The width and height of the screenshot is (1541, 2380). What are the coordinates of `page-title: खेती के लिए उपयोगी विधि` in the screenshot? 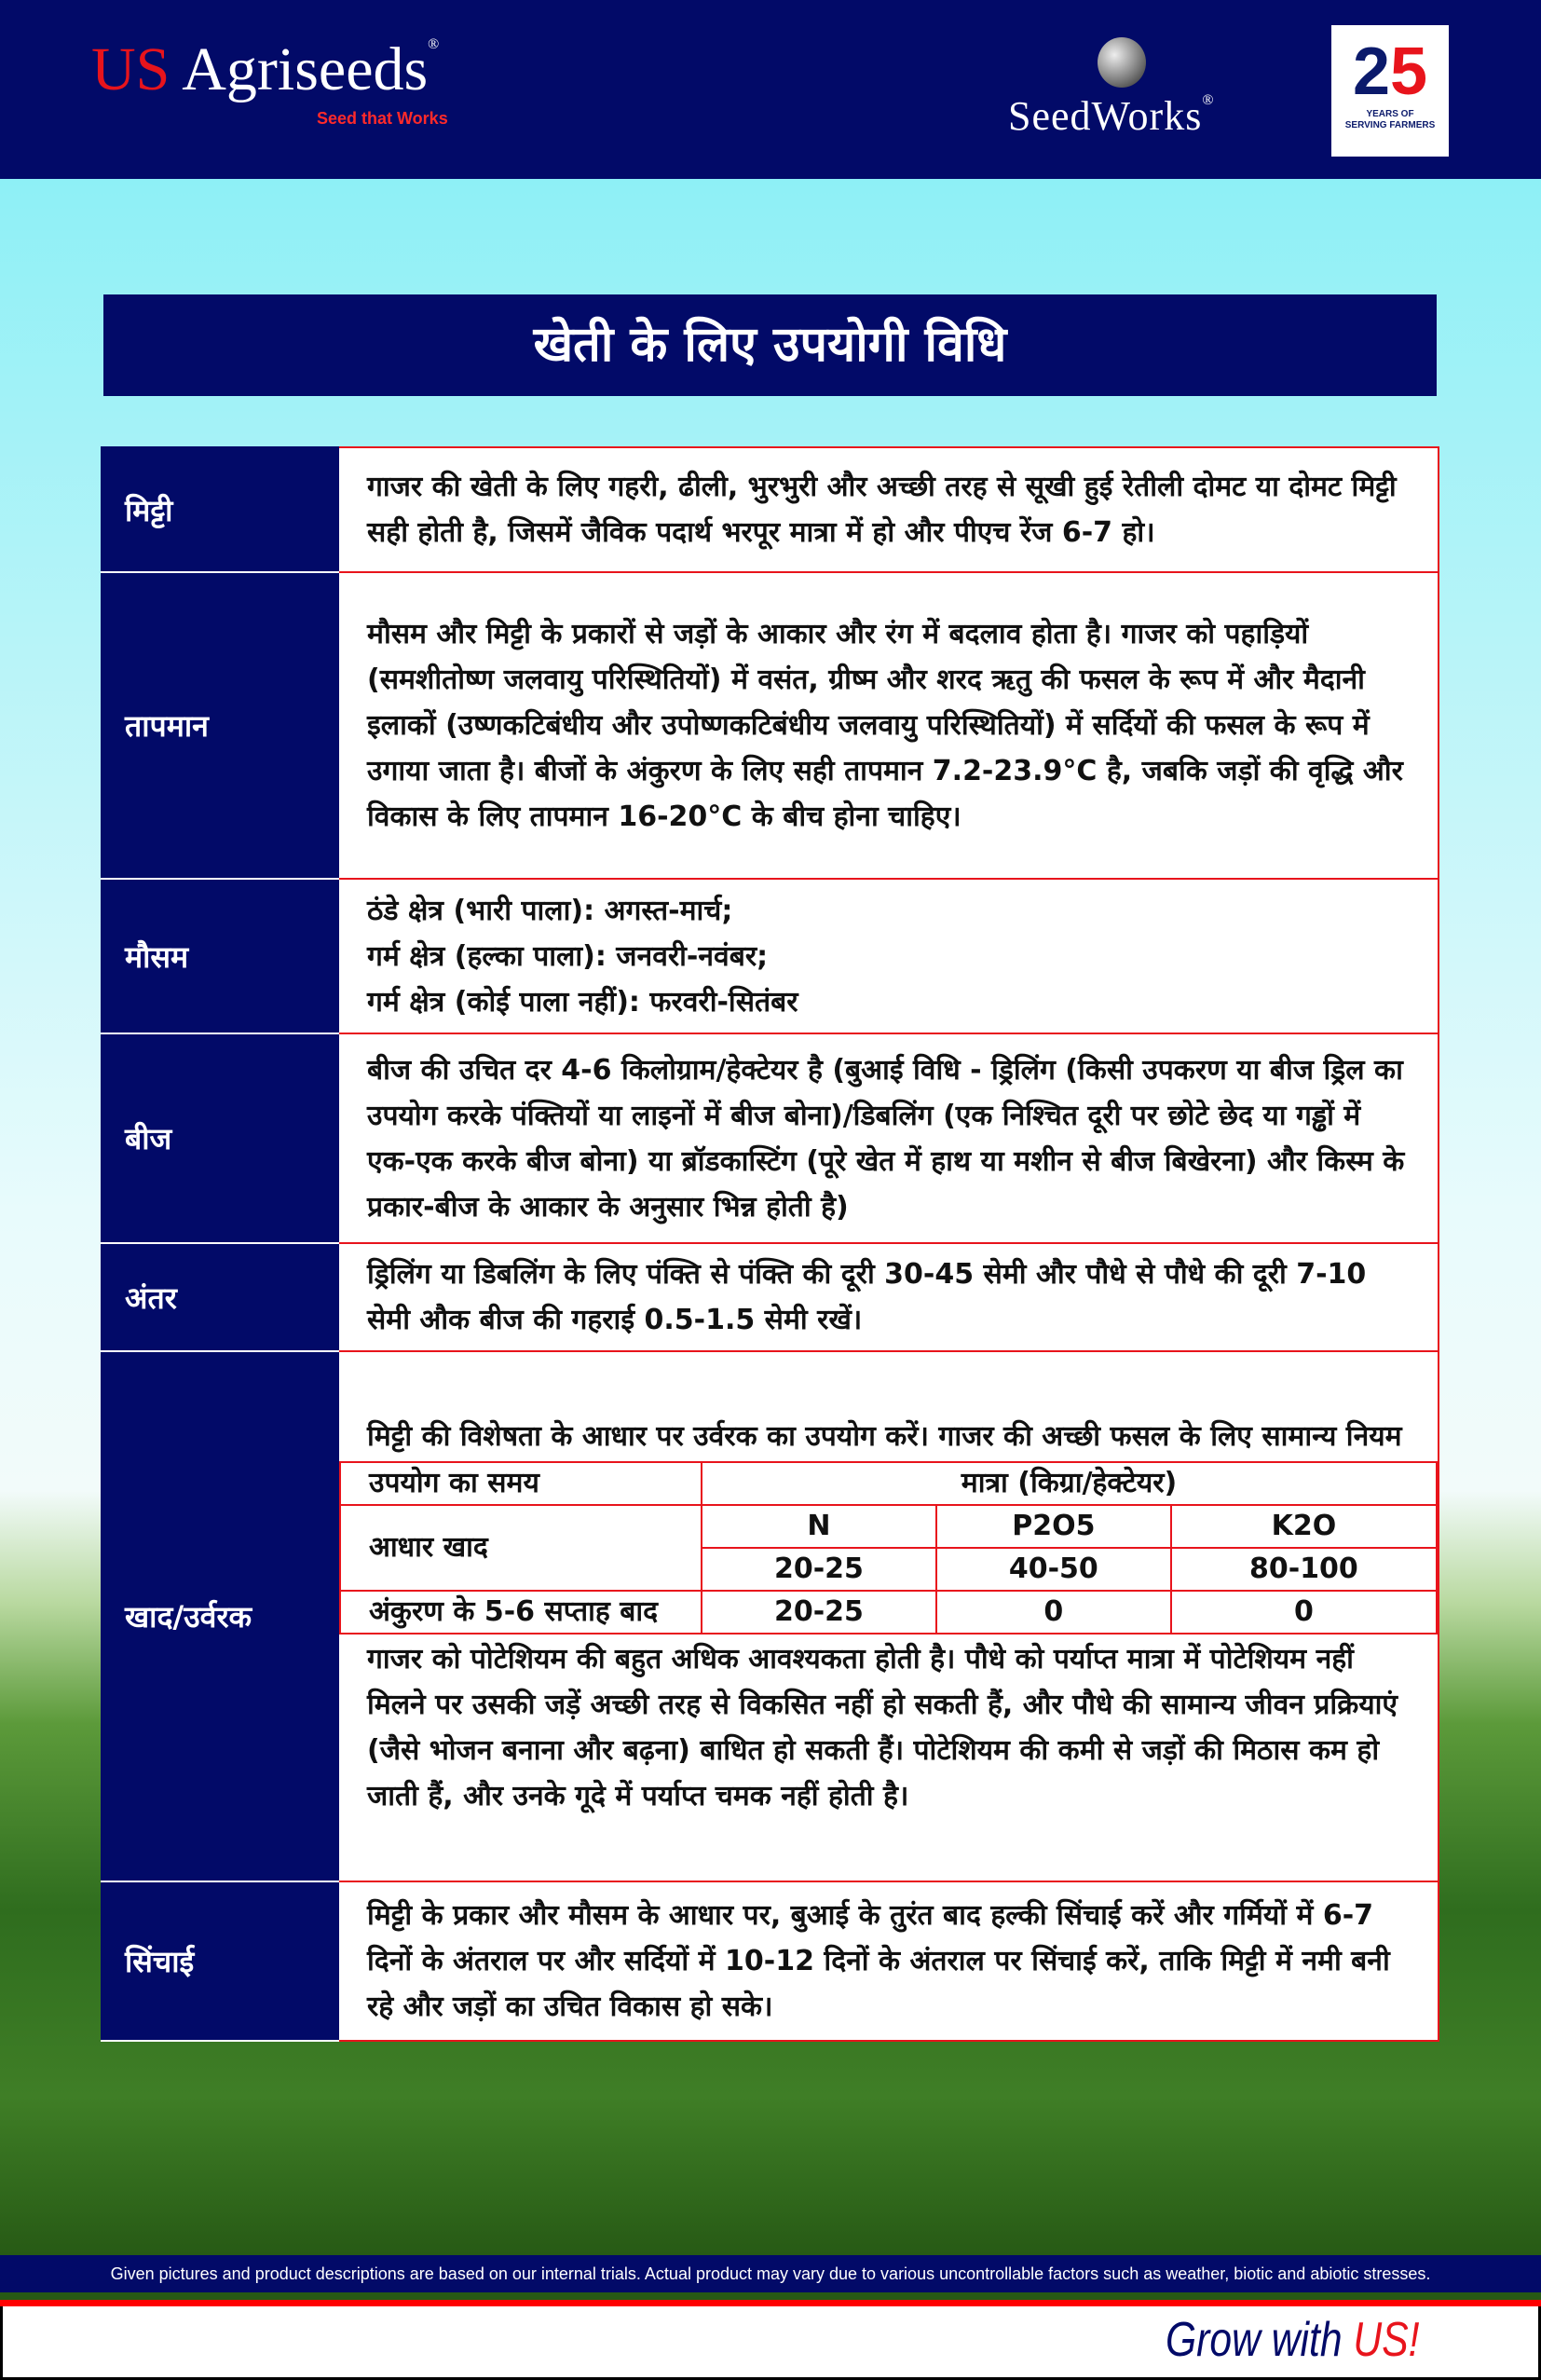 It's located at (770, 345).